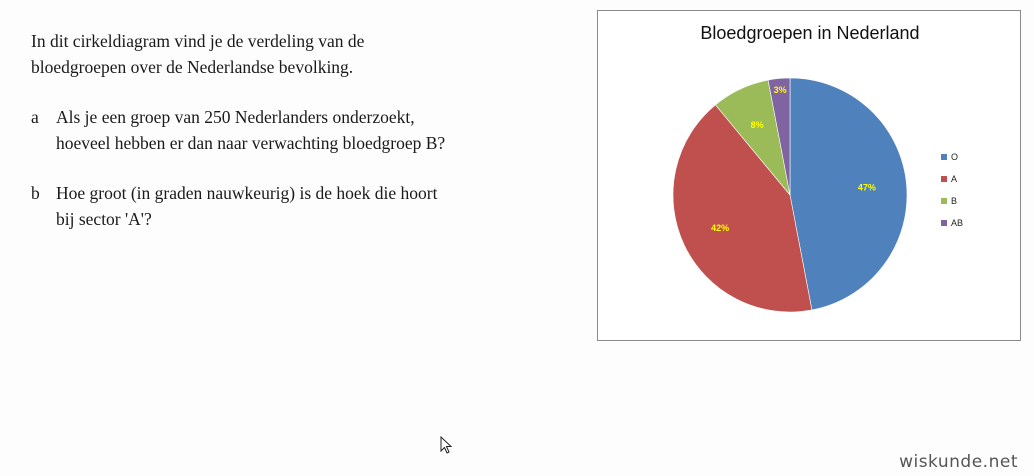 Image resolution: width=1034 pixels, height=476 pixels. What do you see at coordinates (779, 136) in the screenshot?
I see `pie-slice-ab` at bounding box center [779, 136].